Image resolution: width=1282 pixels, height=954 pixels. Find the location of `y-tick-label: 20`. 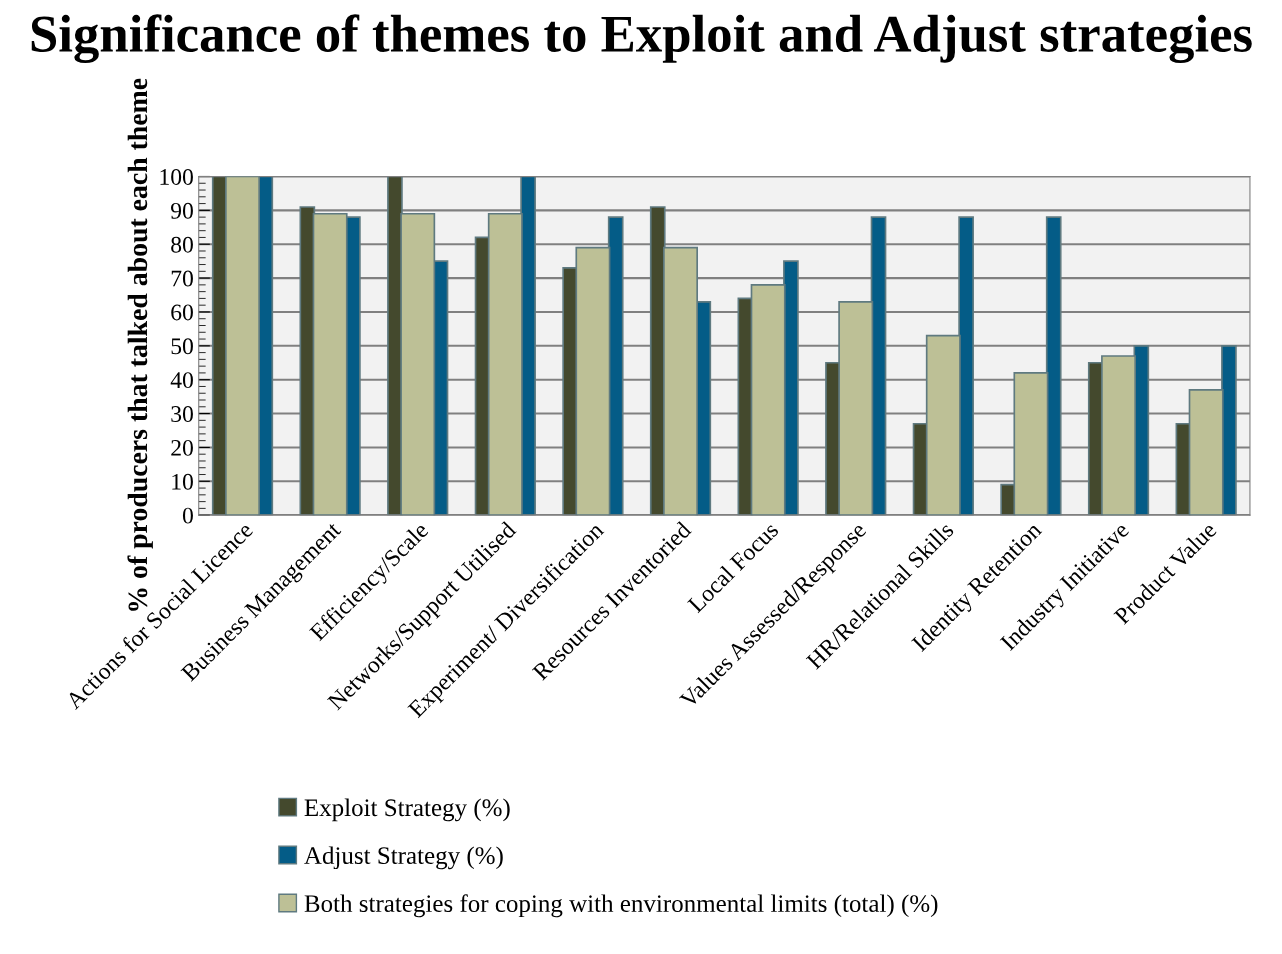

y-tick-label: 20 is located at coordinates (182, 447).